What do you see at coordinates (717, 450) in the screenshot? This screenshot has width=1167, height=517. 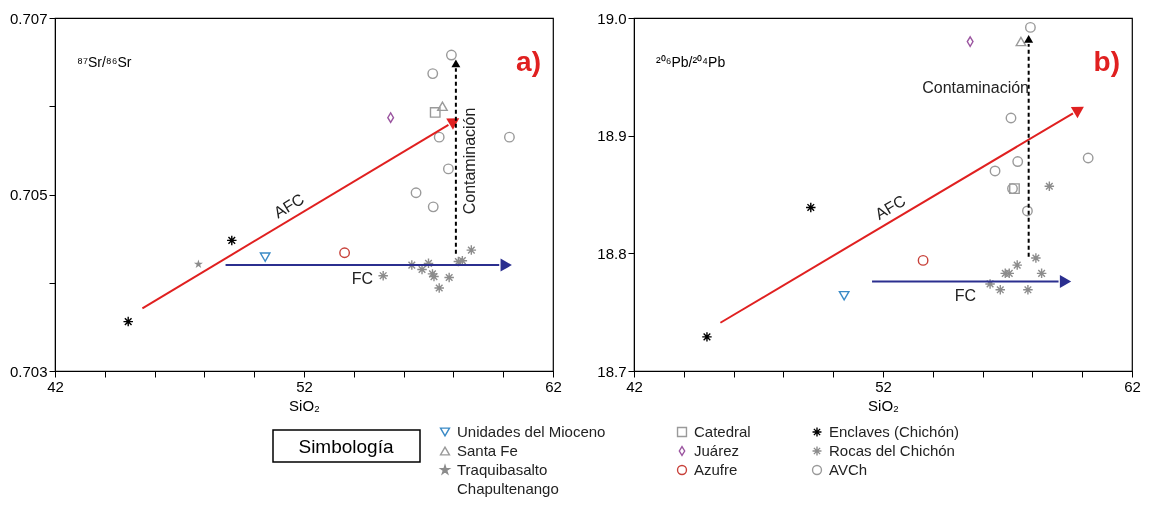 I see `legend-label: Juárez` at bounding box center [717, 450].